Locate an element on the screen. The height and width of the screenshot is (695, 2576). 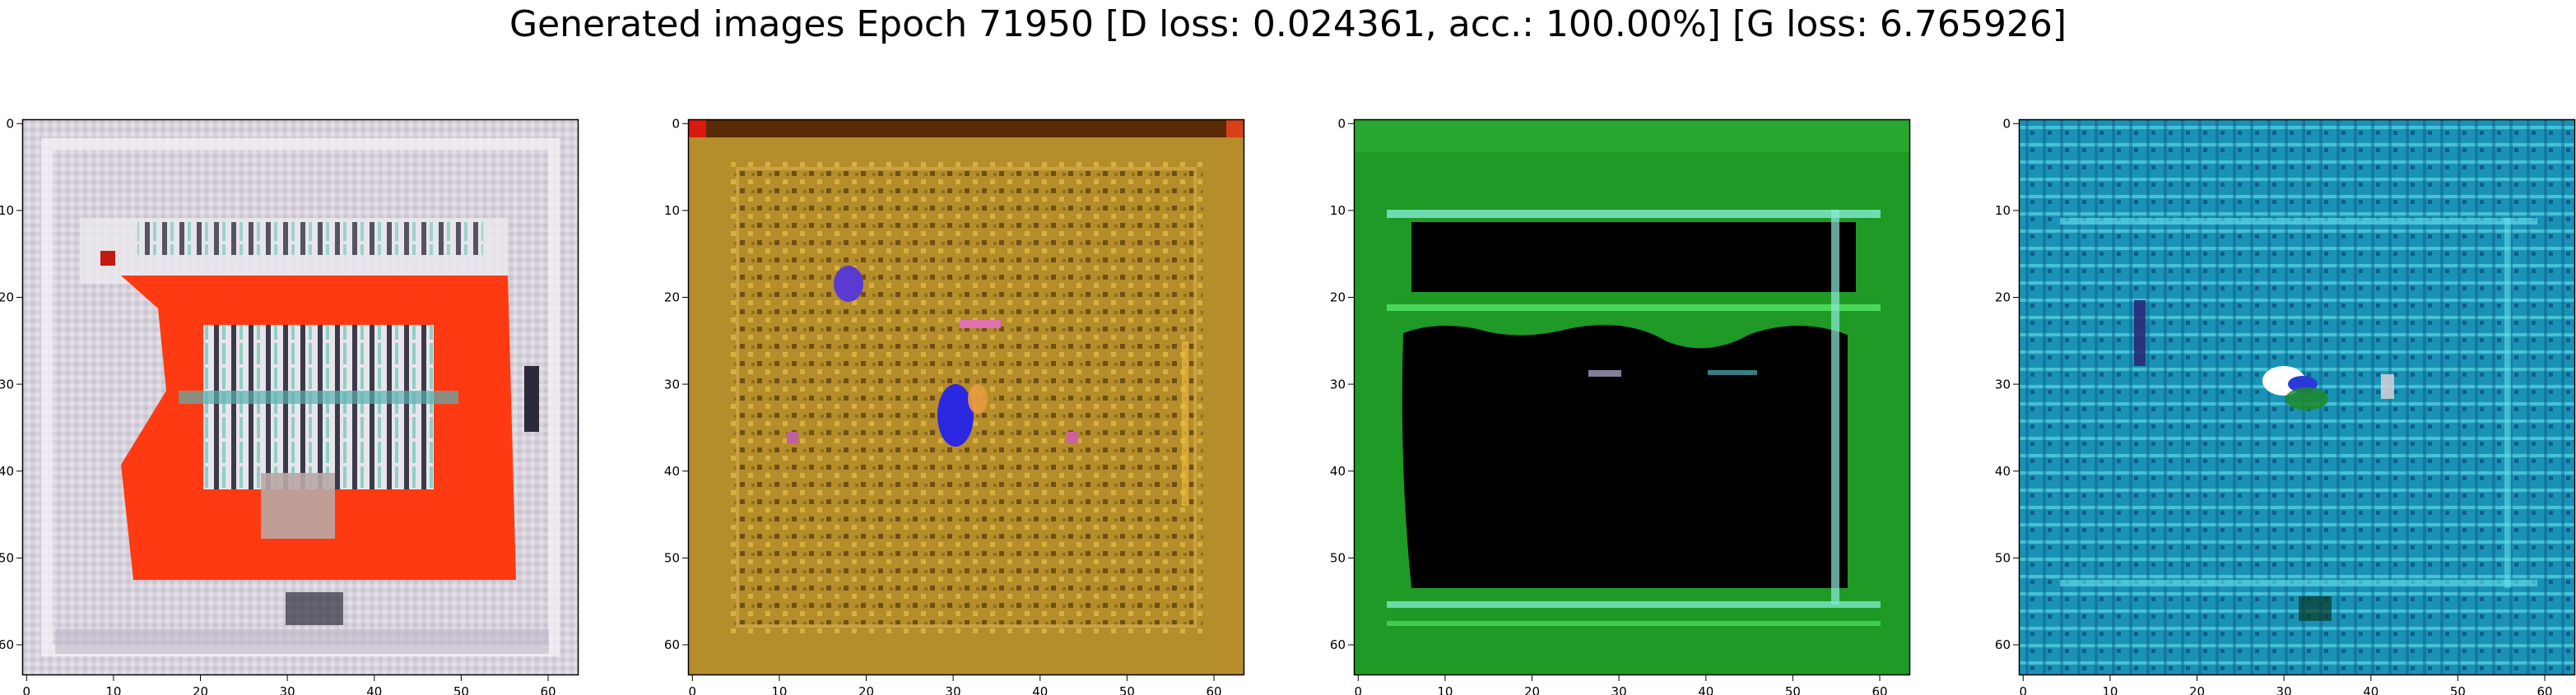
panel-4-x-axis: 0 10 20 30 40 50 60 is located at coordinates (2286, 685).